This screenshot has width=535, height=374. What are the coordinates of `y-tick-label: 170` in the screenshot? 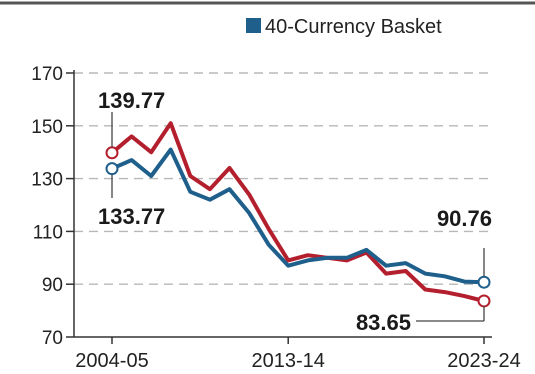 It's located at (47, 74).